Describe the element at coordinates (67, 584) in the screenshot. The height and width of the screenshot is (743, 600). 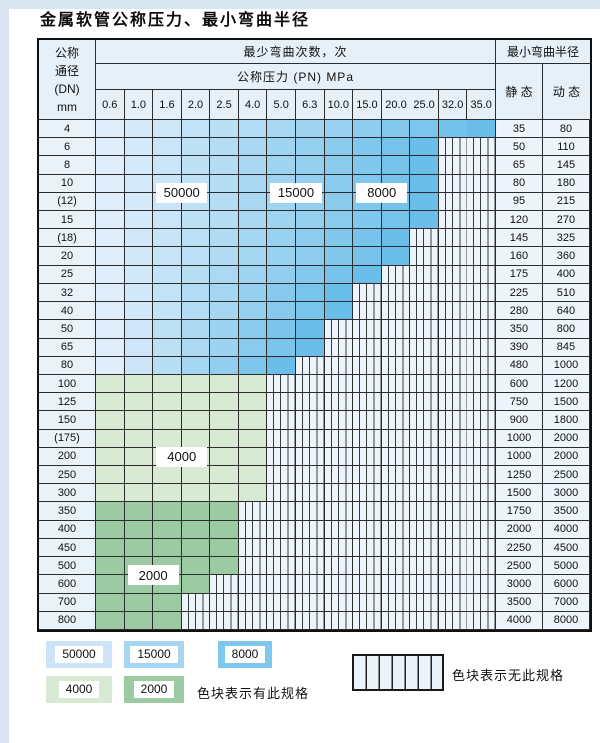
I see `dn-cell: 600` at that location.